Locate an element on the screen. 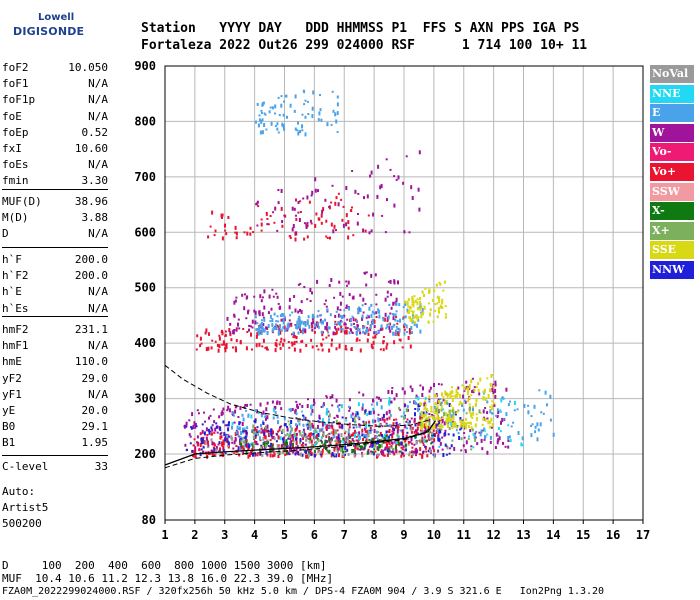 This screenshot has width=700, height=600. param-row: fmin 3.30 is located at coordinates (55, 181).